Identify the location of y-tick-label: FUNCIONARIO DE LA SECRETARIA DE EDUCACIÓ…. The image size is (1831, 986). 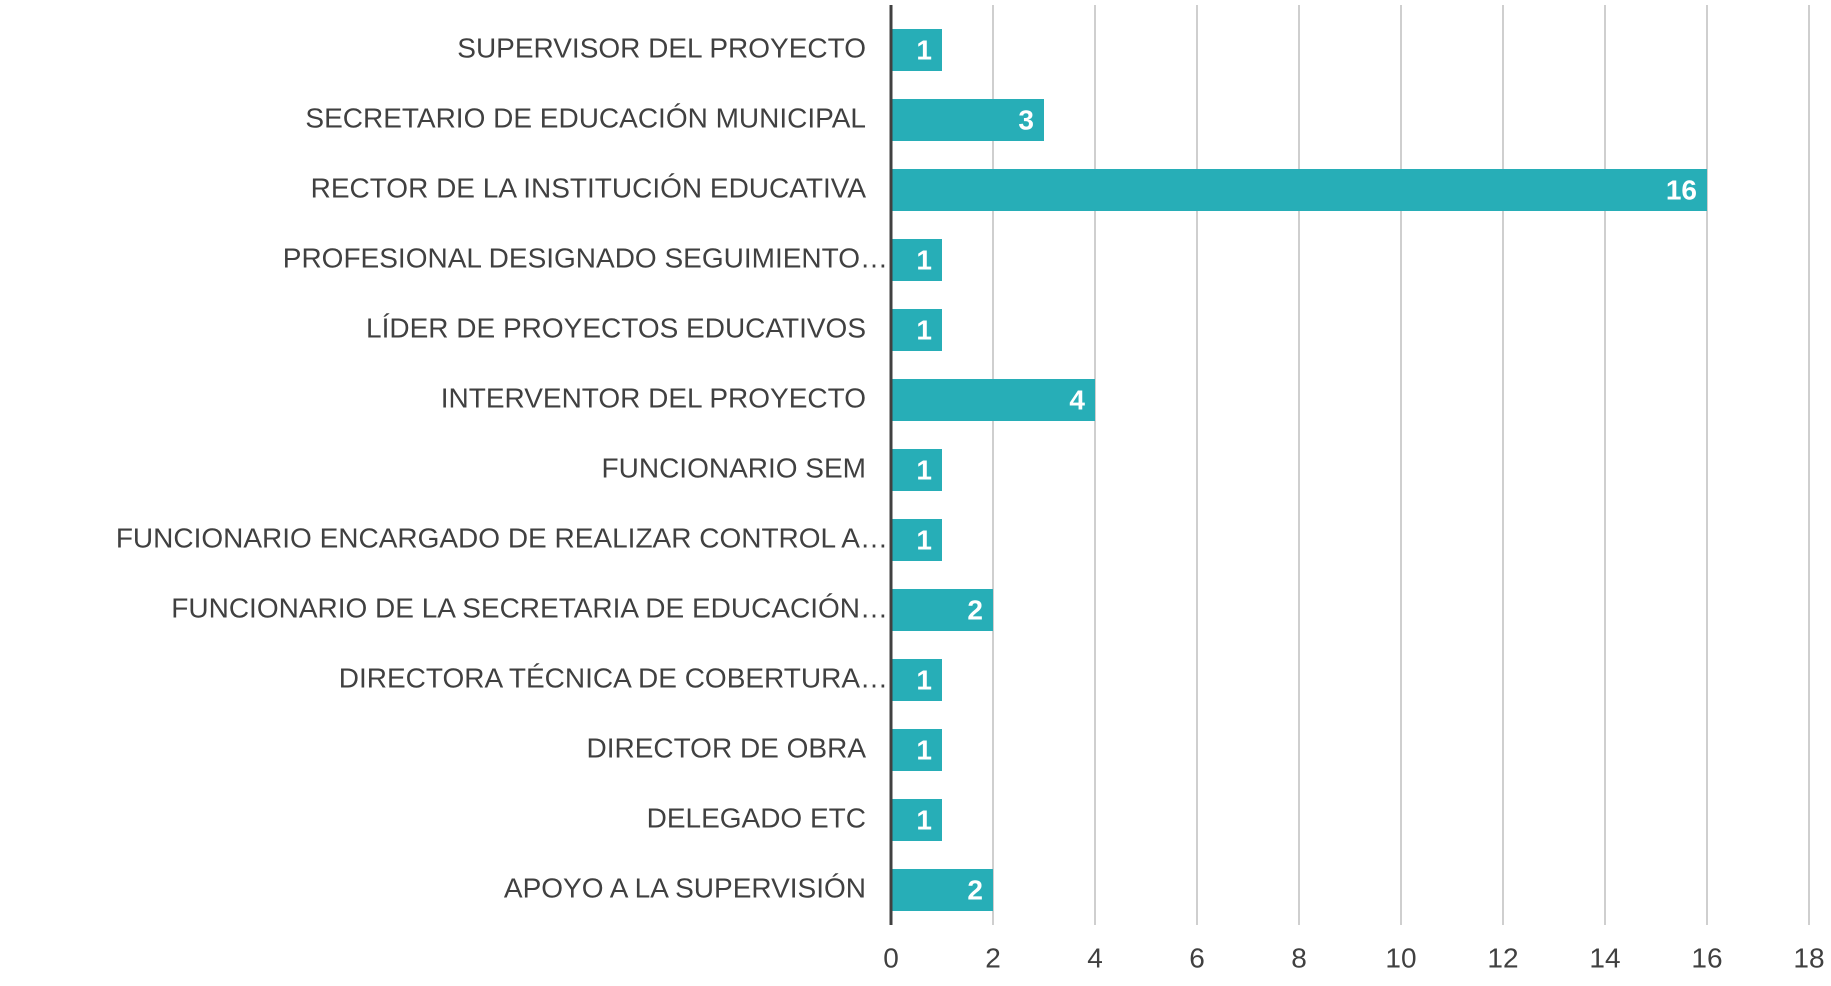
(529, 607).